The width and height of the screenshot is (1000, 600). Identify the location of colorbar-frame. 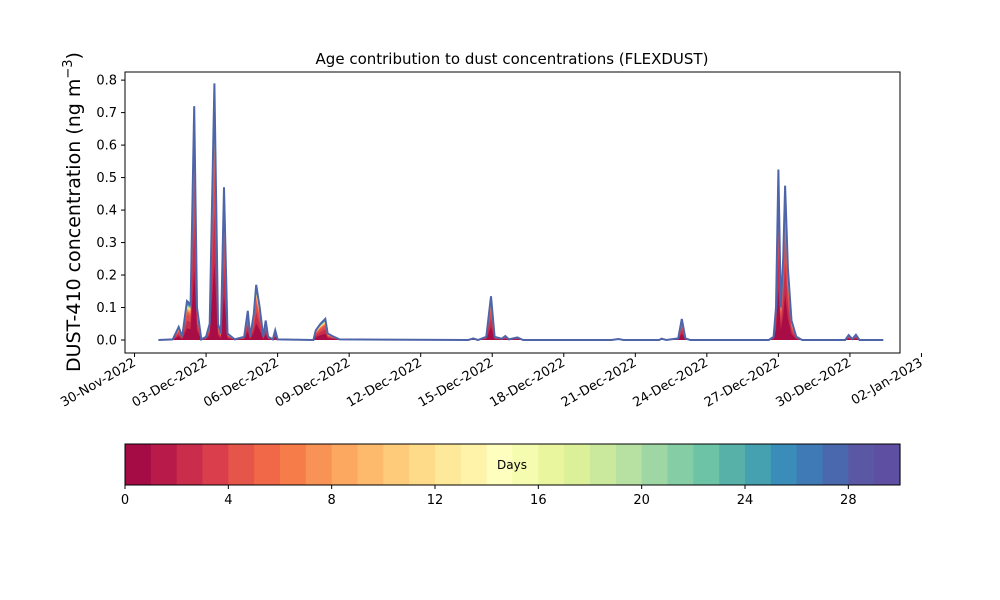
(512, 464).